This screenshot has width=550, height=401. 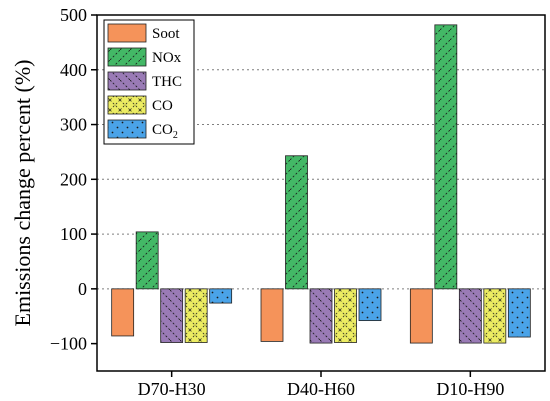 I want to click on legend-item-thc: THC, so click(x=144, y=81).